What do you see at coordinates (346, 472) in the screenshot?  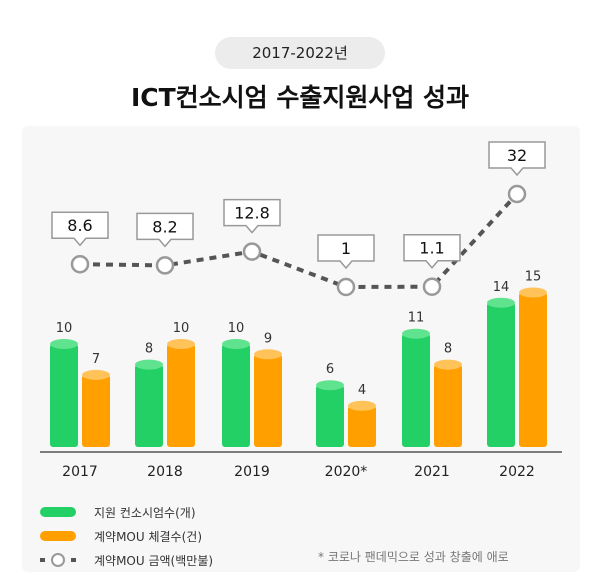 I see `x-tick-label: 2020*` at bounding box center [346, 472].